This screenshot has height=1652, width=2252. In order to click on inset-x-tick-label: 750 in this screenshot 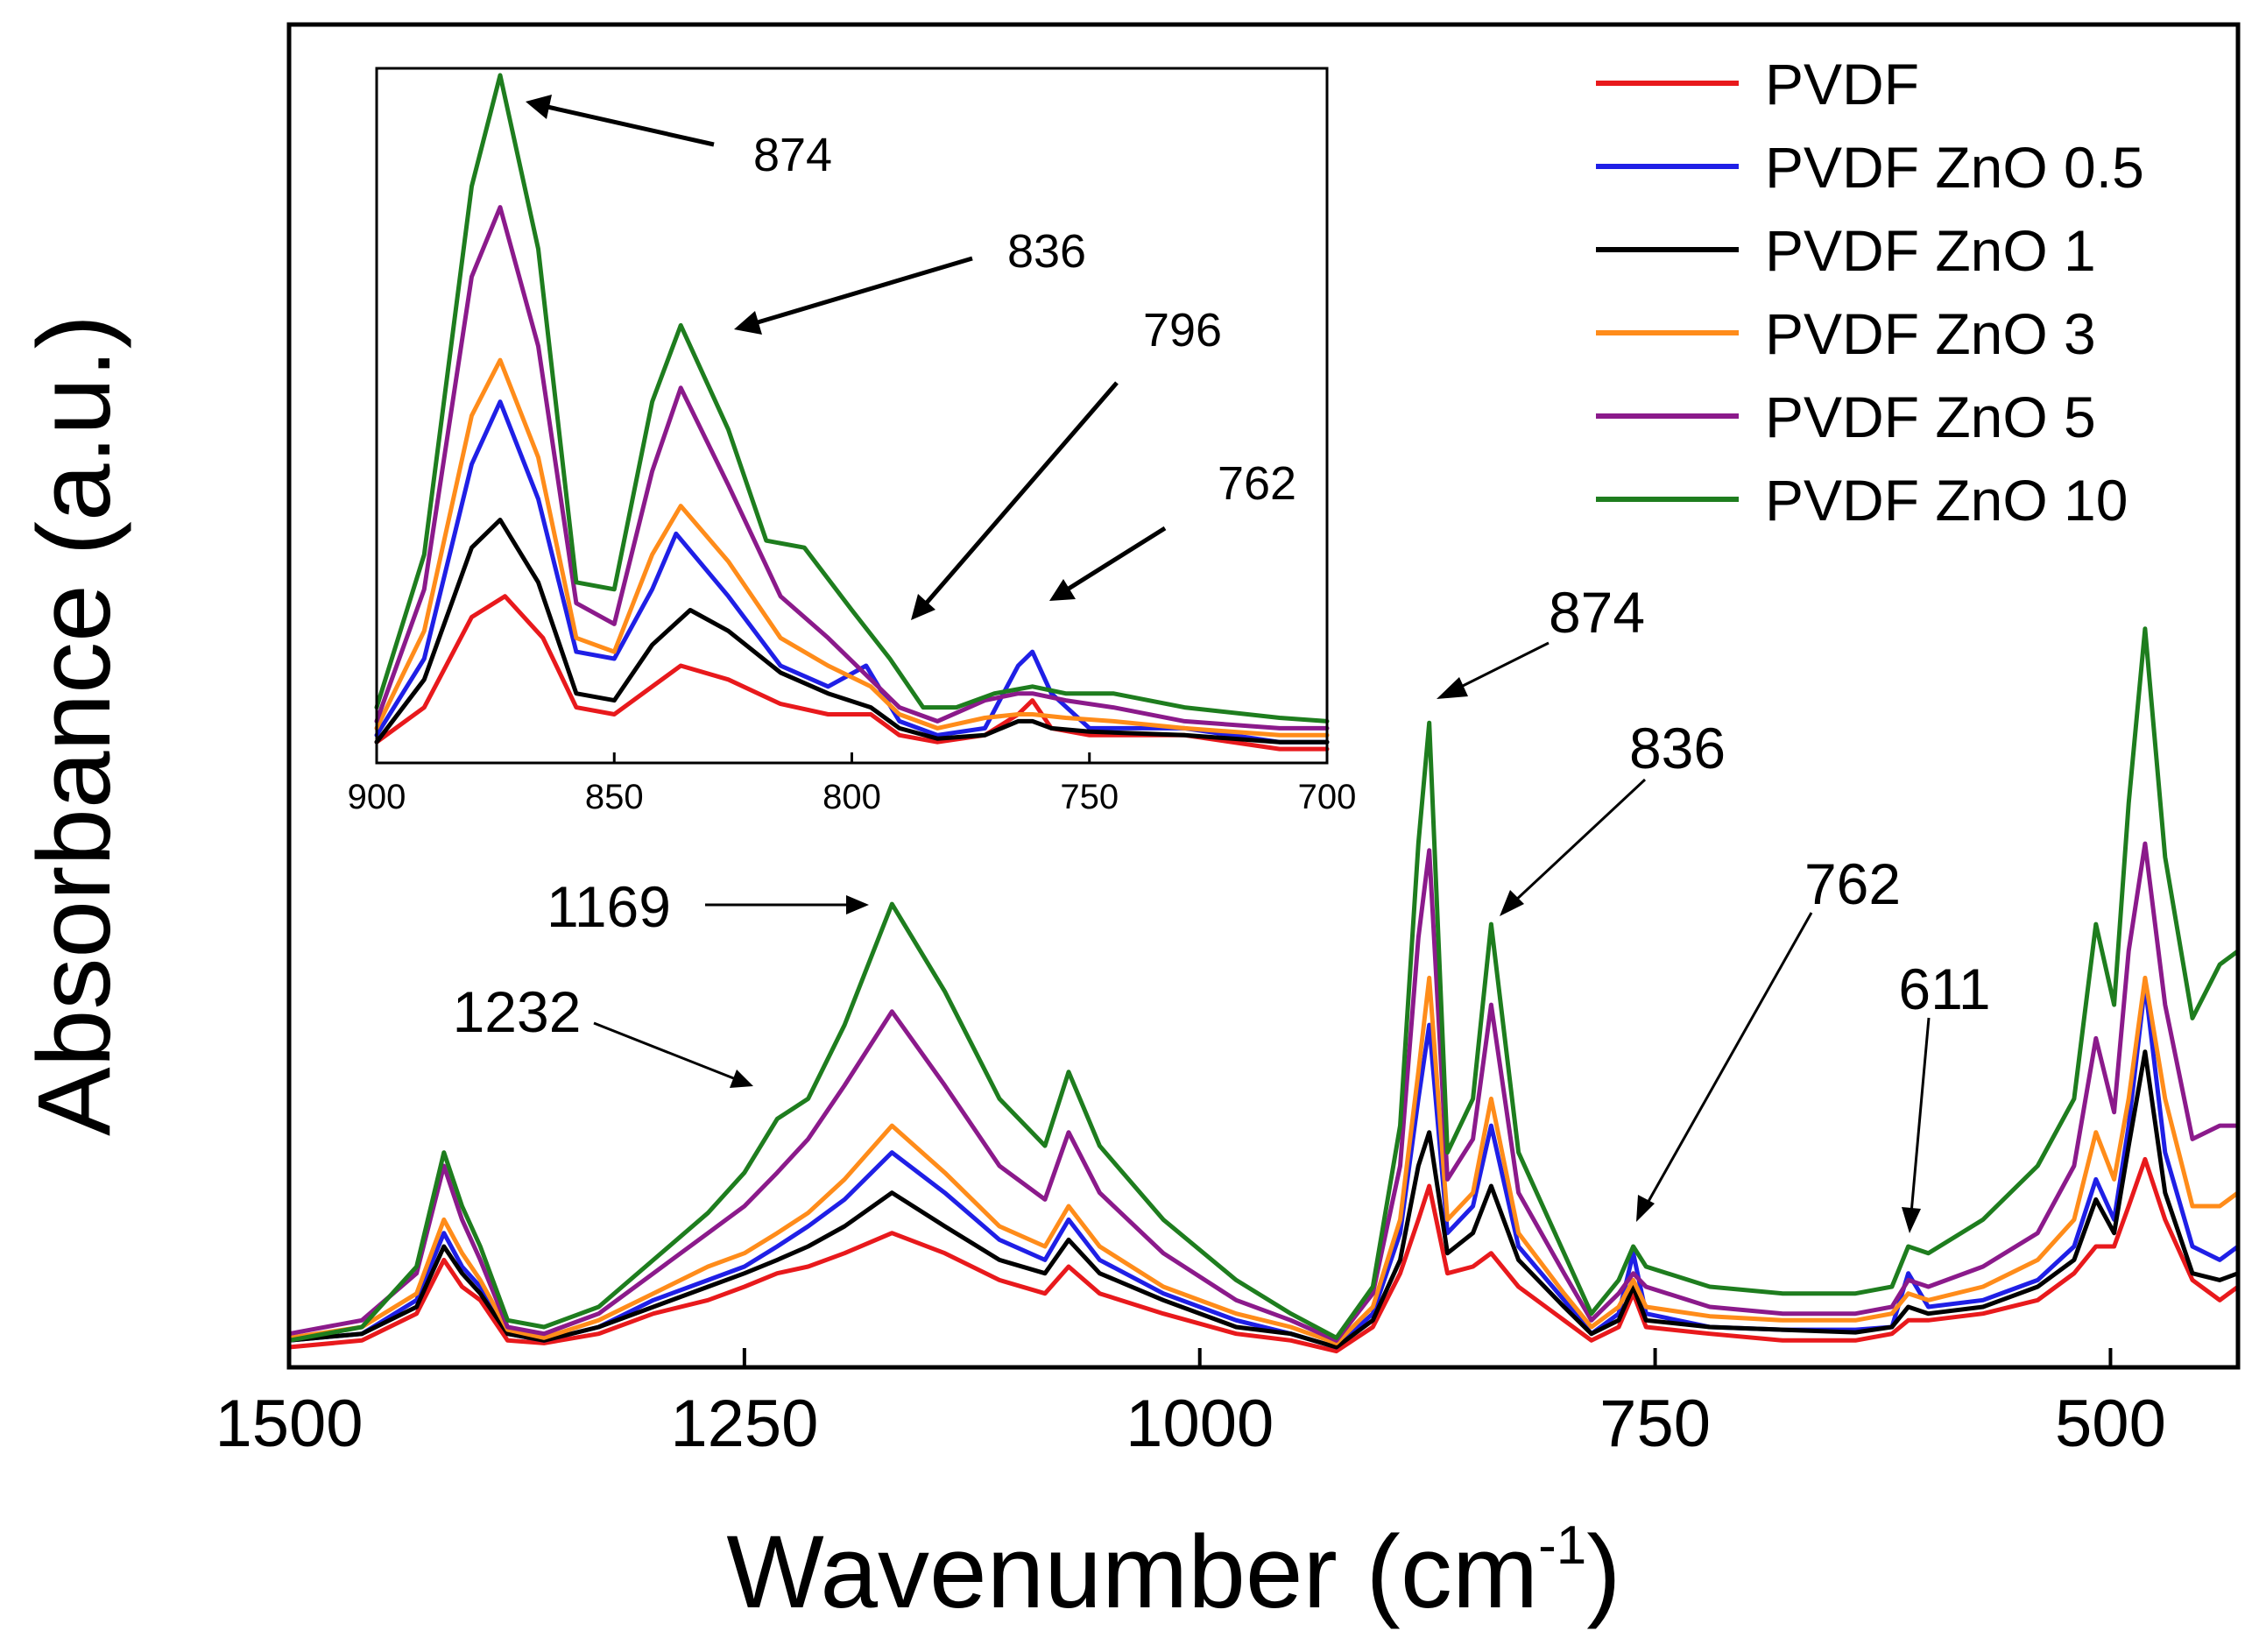, I will do `click(1089, 797)`.